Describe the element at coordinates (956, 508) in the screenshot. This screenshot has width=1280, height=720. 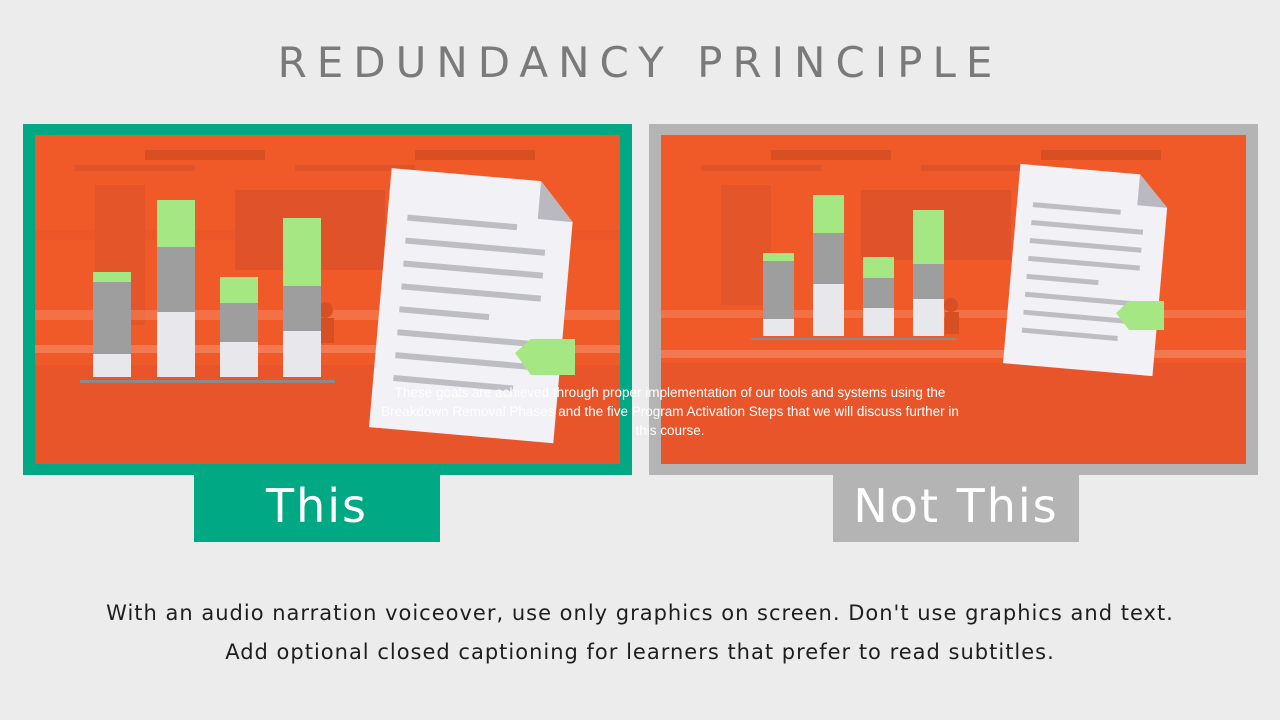
I see `not-this-label: Not This` at that location.